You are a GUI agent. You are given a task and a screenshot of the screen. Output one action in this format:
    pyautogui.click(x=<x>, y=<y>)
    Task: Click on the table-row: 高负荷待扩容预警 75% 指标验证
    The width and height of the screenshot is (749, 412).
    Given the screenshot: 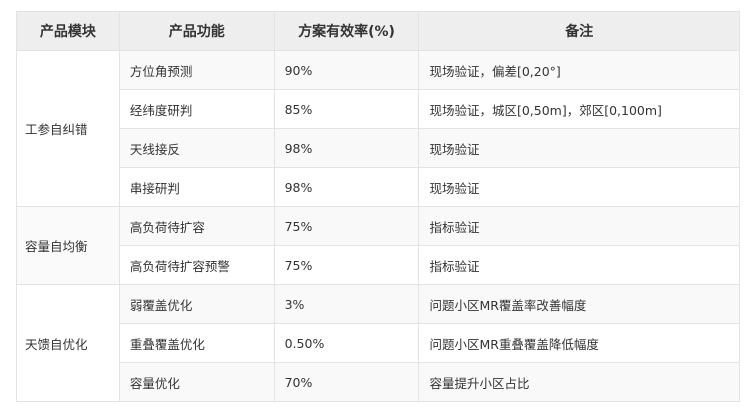 What is the action you would take?
    pyautogui.click(x=378, y=265)
    